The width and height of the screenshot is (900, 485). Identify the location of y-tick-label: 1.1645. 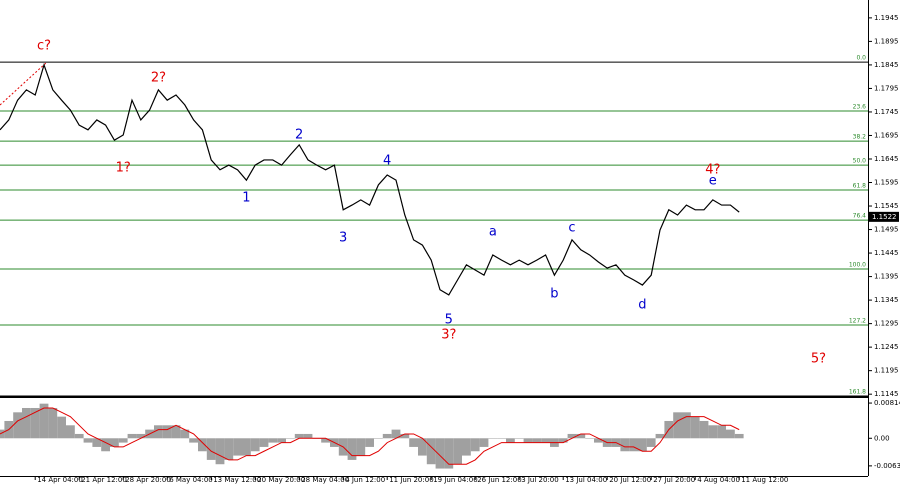
(886, 159).